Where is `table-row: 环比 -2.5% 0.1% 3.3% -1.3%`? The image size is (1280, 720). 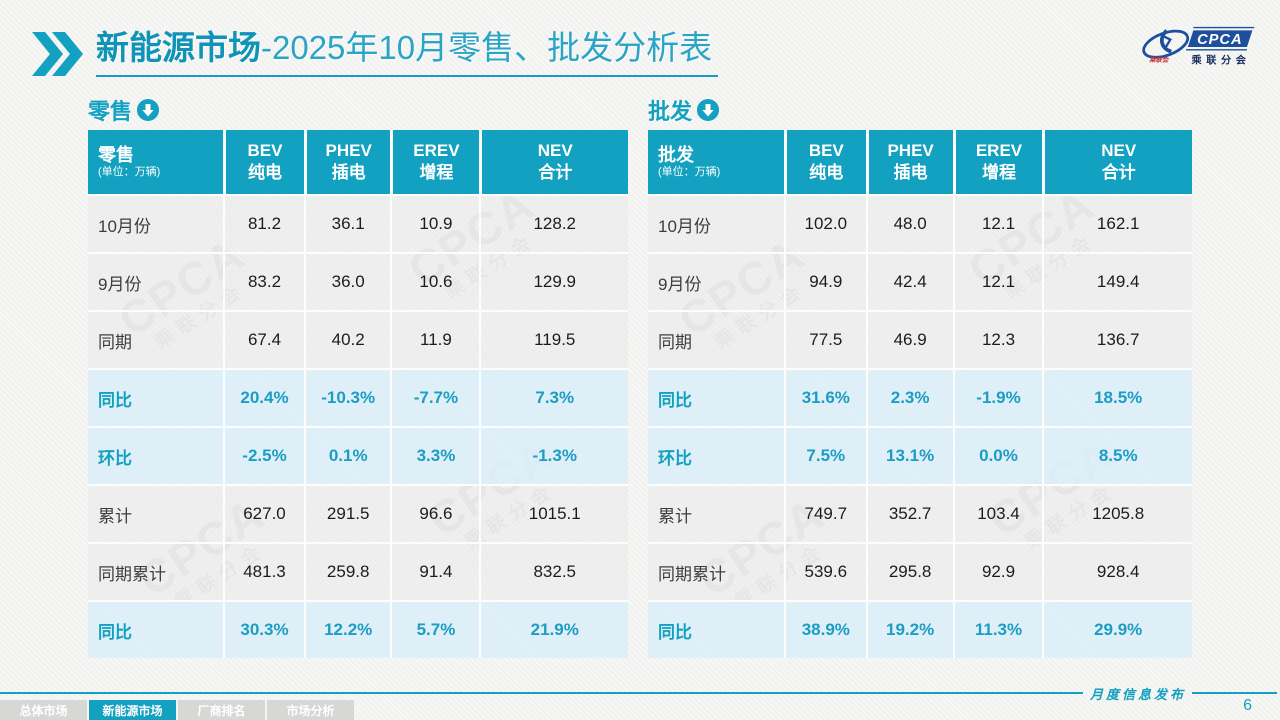
table-row: 环比 -2.5% 0.1% 3.3% -1.3% is located at coordinates (358, 455).